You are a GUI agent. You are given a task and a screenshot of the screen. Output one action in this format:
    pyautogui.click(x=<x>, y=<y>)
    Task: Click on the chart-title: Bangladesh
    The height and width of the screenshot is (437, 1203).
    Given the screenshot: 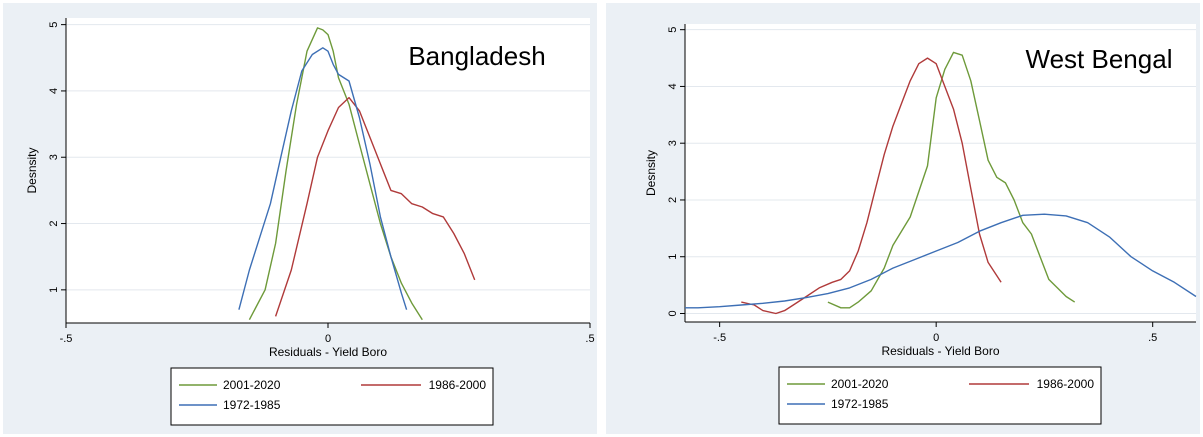 What is the action you would take?
    pyautogui.click(x=476, y=56)
    